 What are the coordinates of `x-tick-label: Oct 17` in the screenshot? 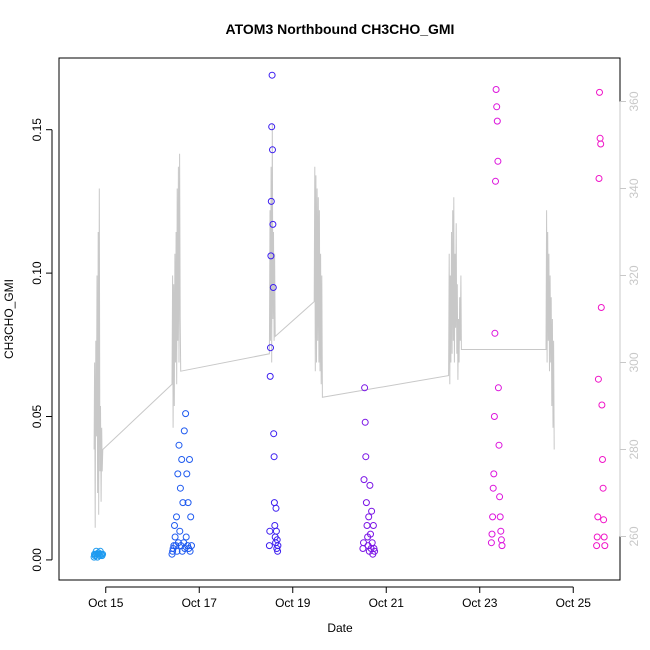 It's located at (200, 603).